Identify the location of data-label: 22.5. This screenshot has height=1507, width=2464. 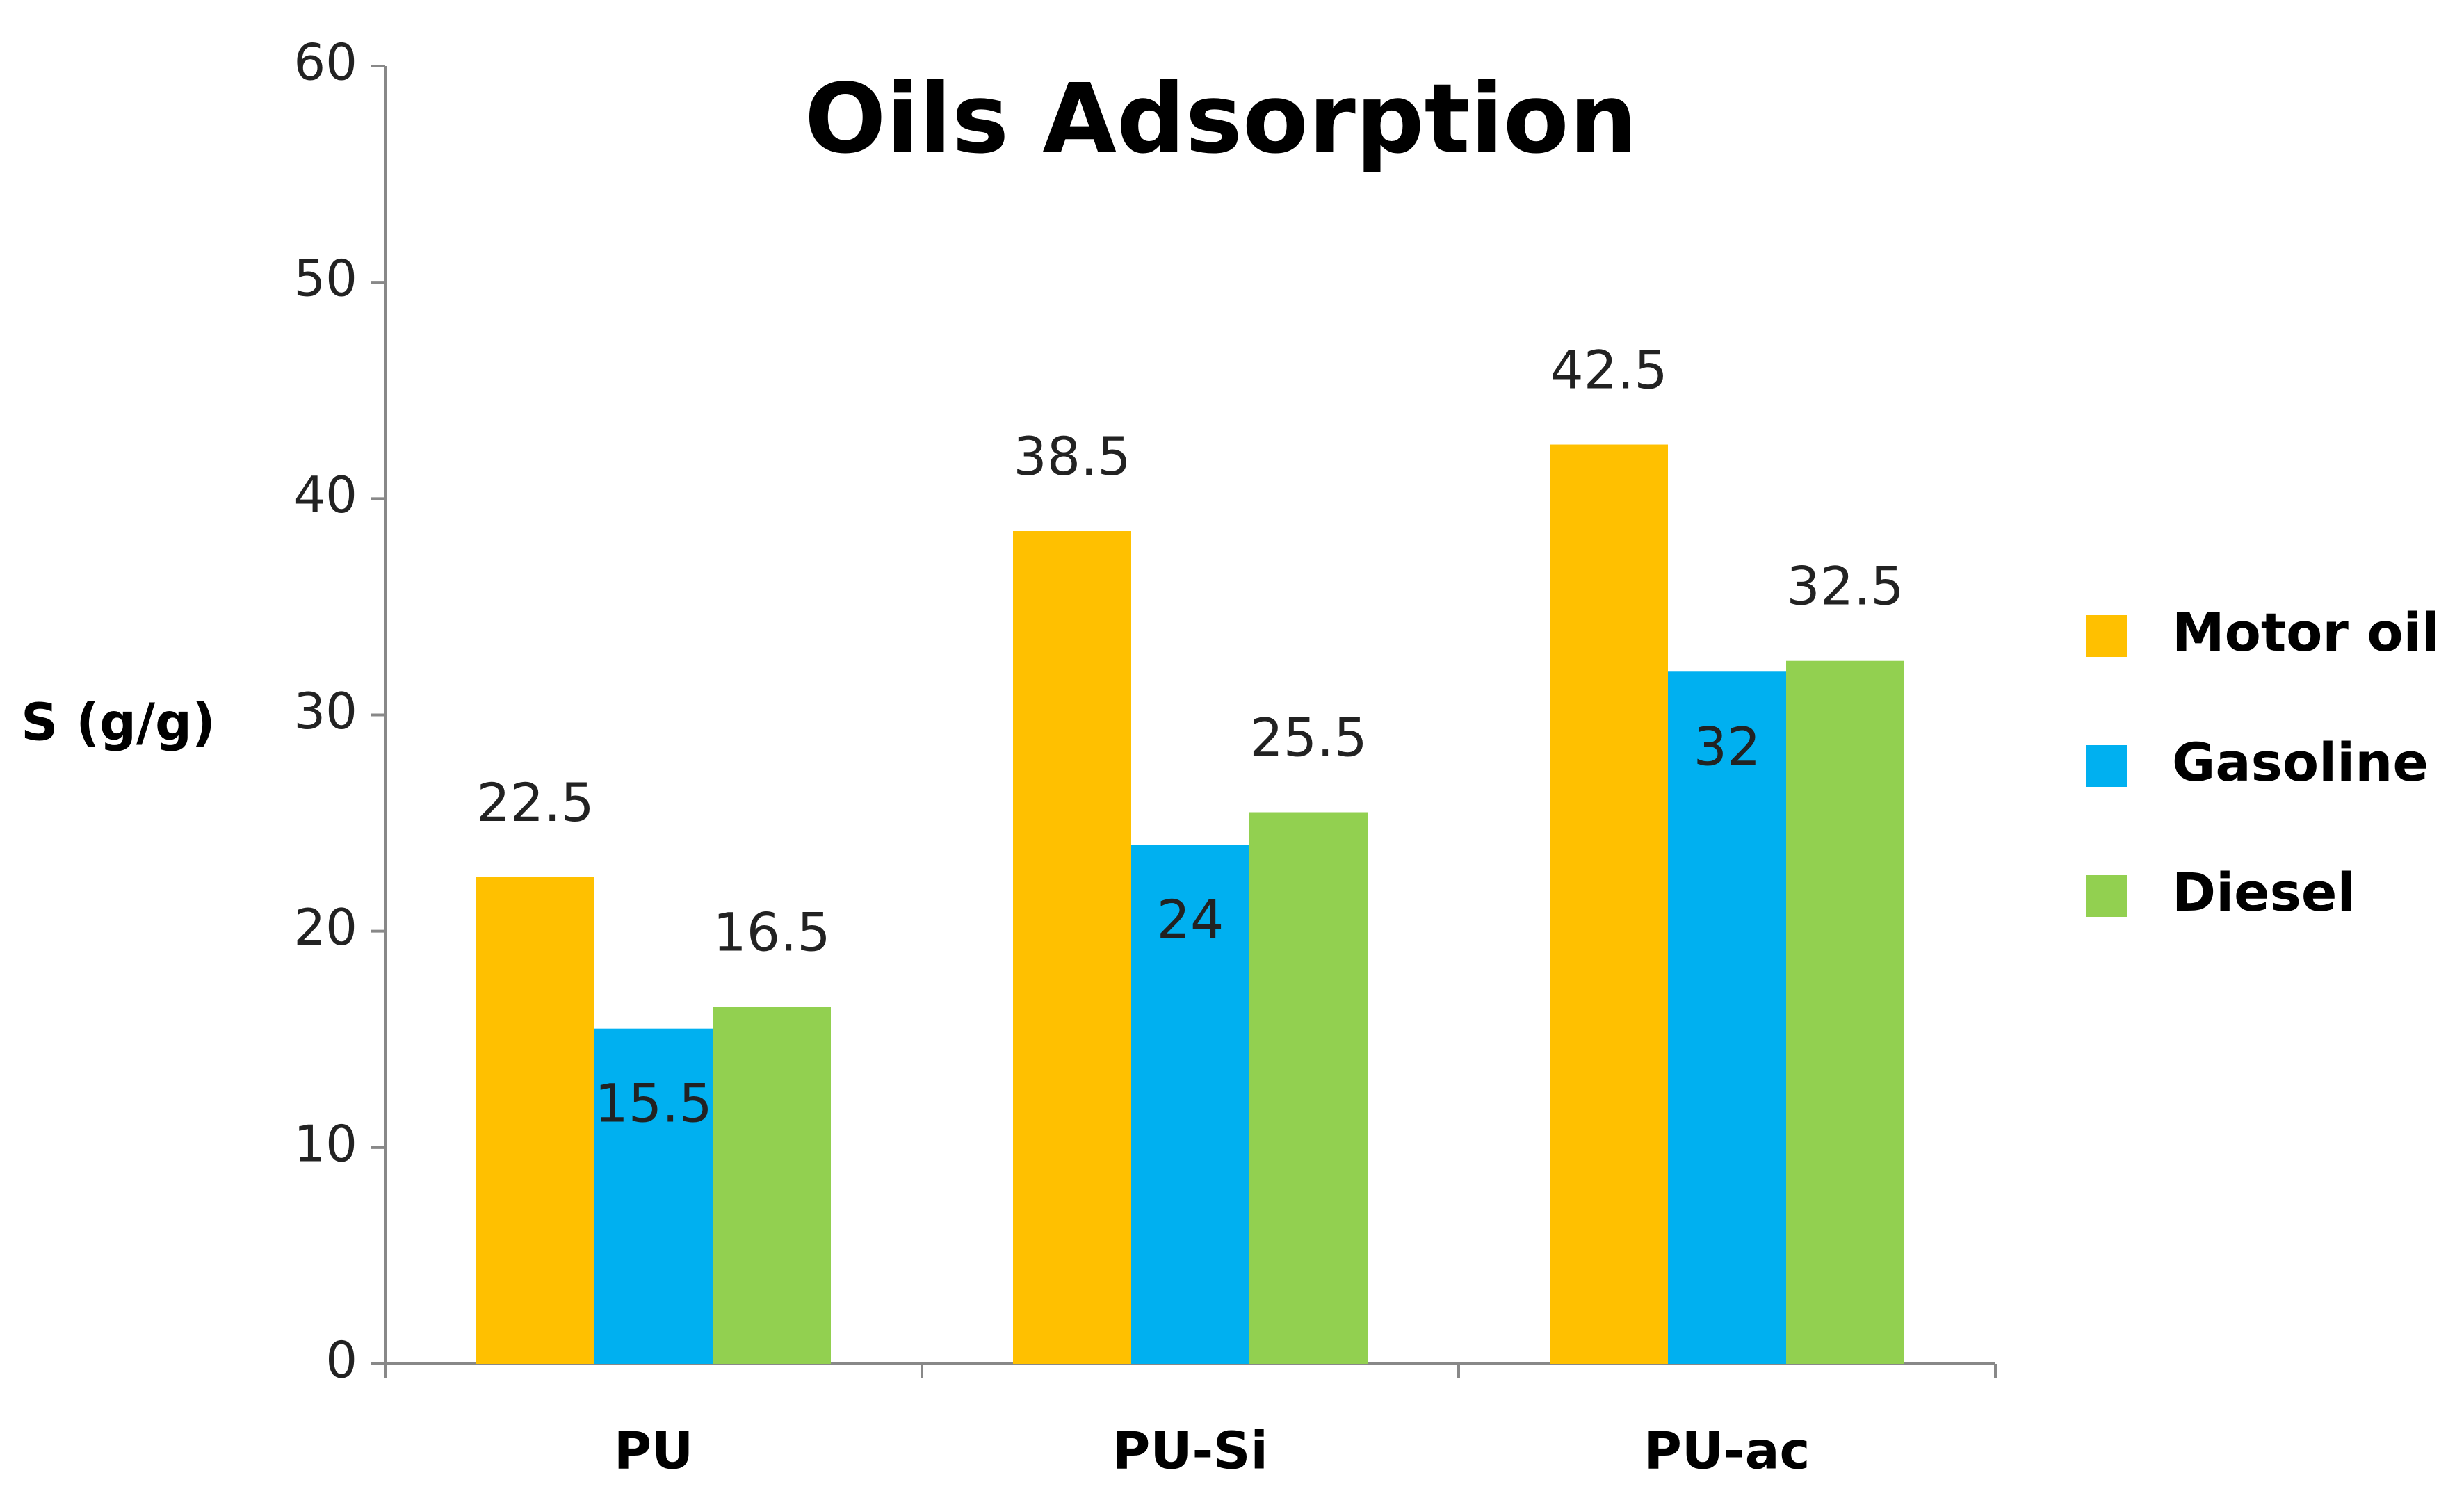
(535, 802).